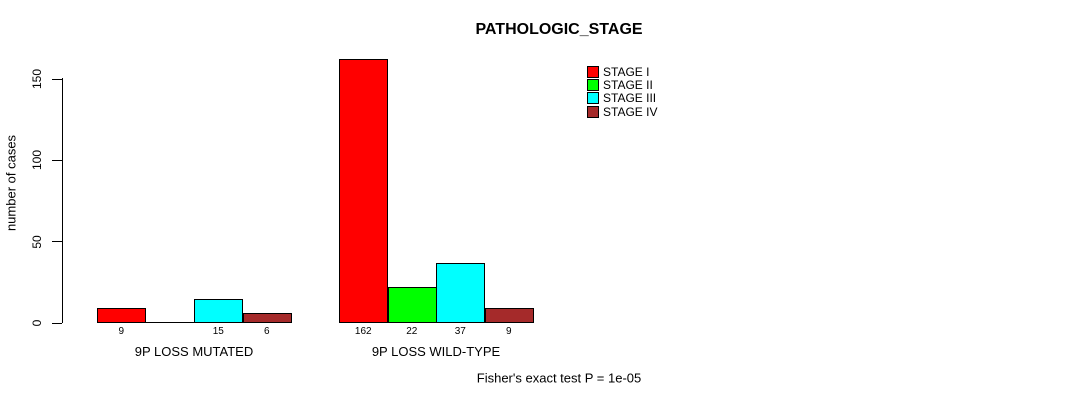 The height and width of the screenshot is (400, 1090). I want to click on y-axis-label: number of cases, so click(11, 183).